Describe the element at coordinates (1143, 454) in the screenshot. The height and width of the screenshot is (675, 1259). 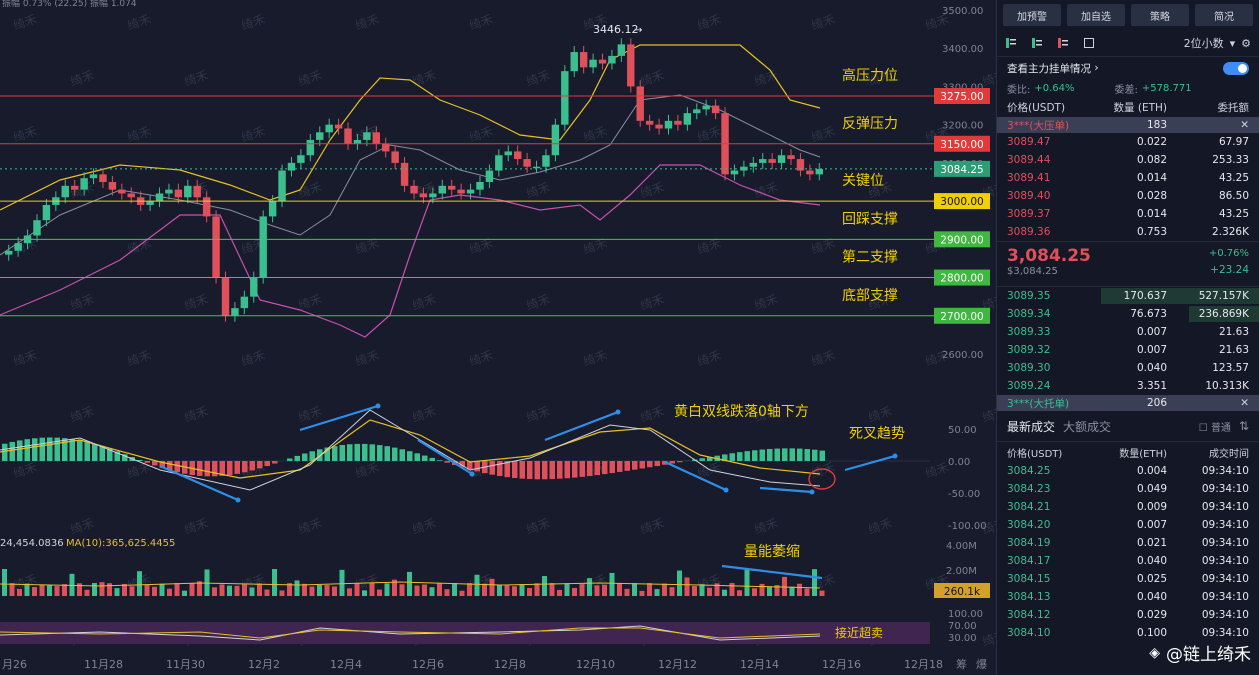
I see `trades-header-qty: 数量(ETH)` at that location.